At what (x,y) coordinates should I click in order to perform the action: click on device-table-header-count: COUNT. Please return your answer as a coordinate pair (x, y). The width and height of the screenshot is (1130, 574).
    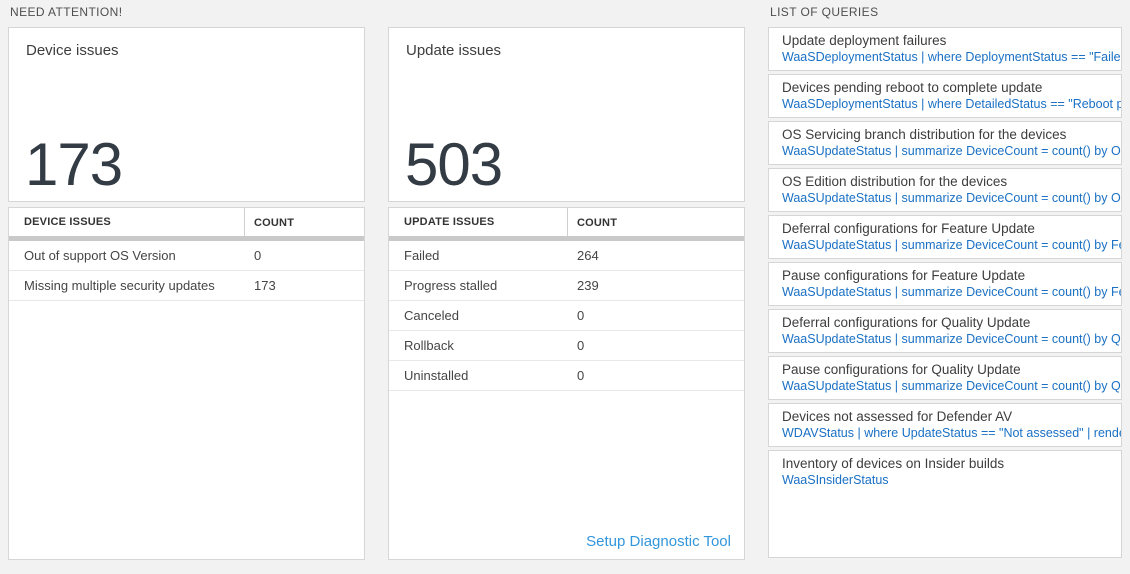
    Looking at the image, I should click on (274, 223).